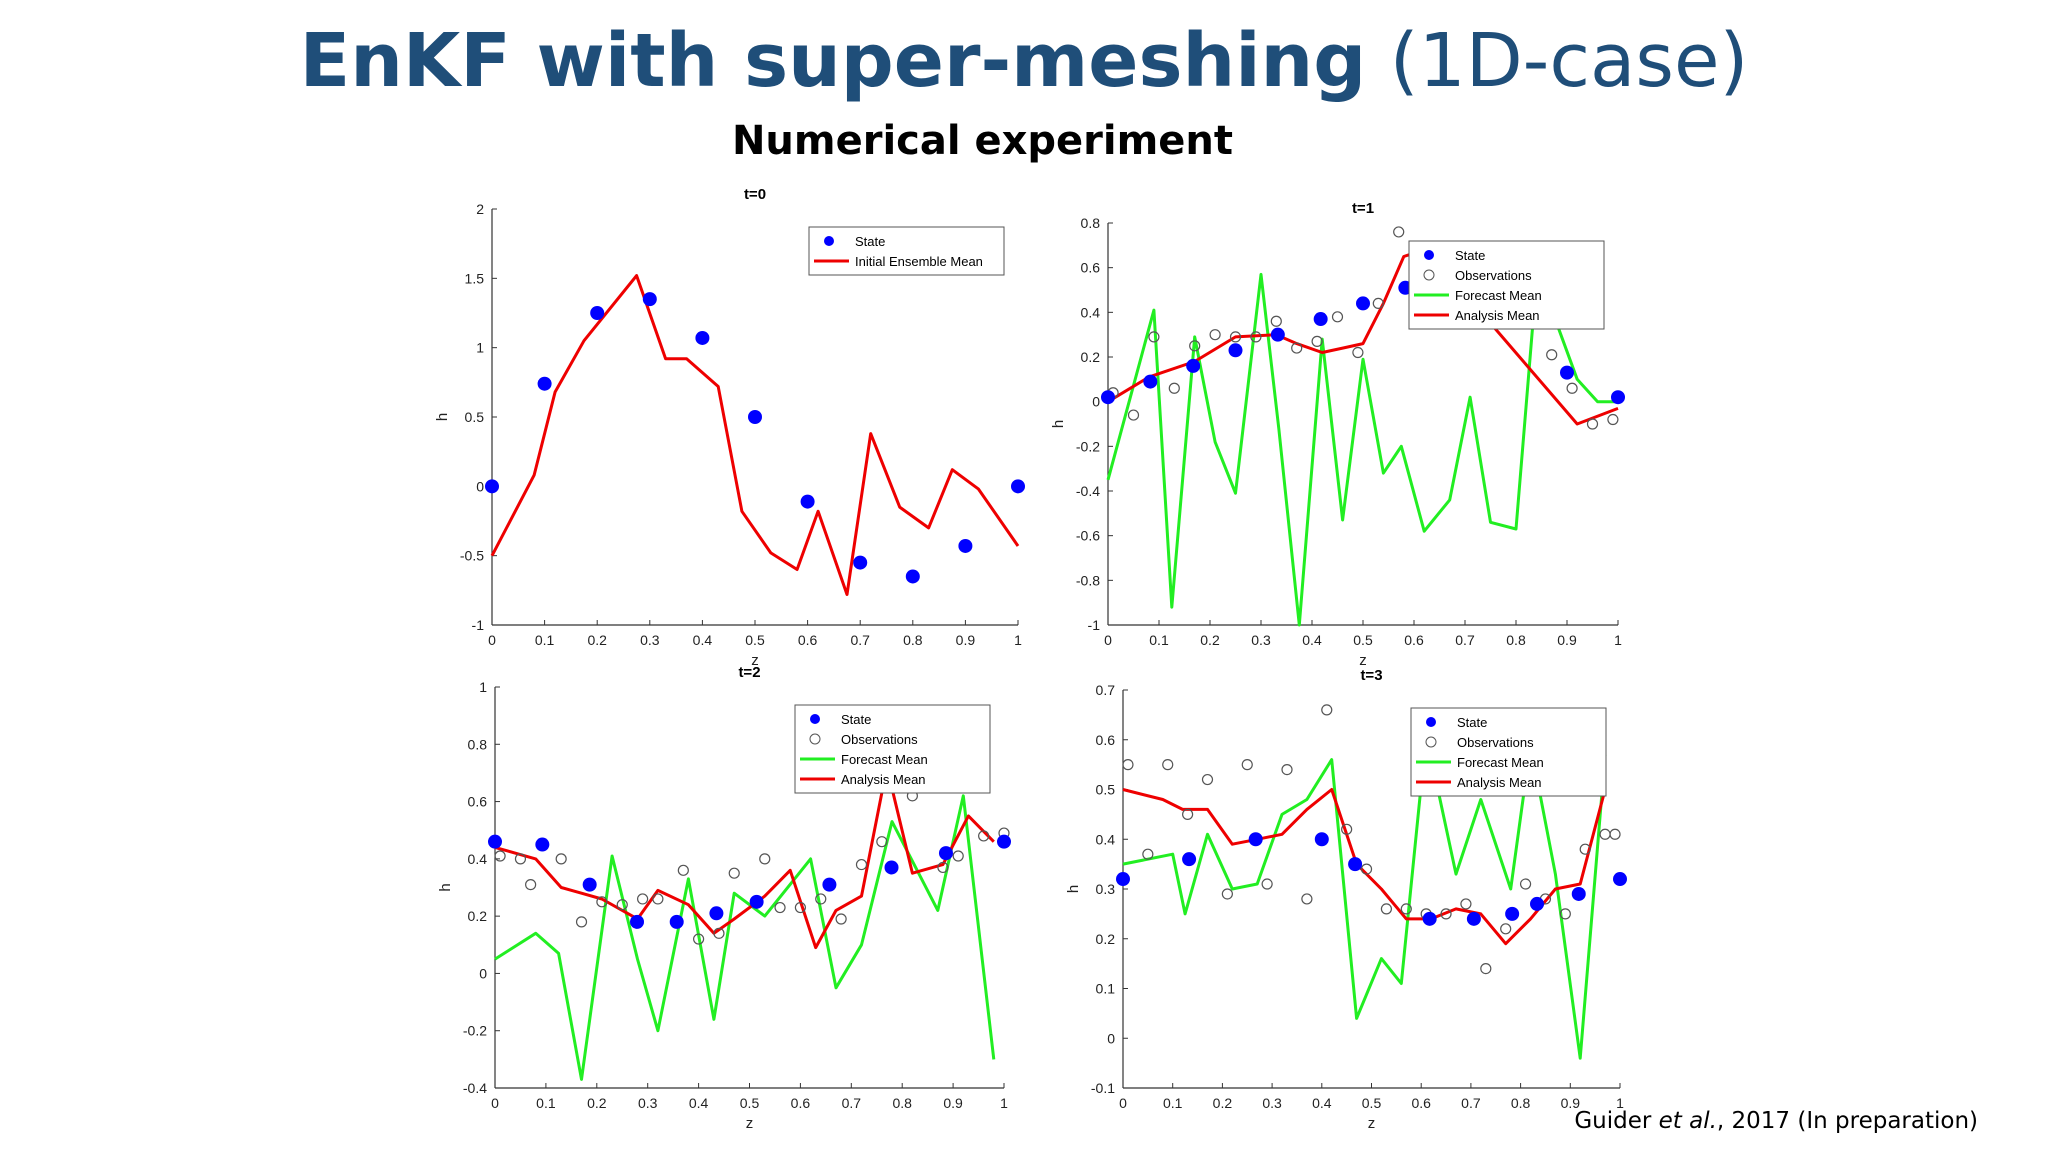  Describe the element at coordinates (966, 640) in the screenshot. I see `x-tick-label: 0.9` at that location.